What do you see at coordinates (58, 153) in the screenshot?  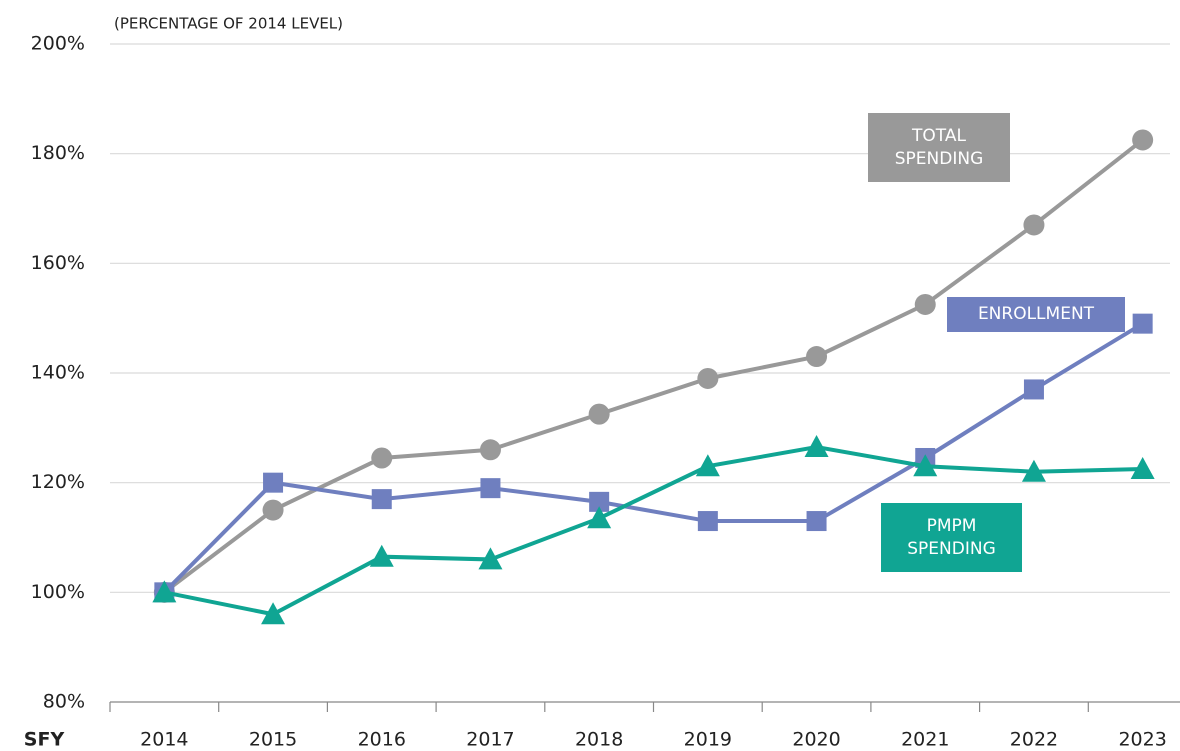 I see `y-tick-label: 180%` at bounding box center [58, 153].